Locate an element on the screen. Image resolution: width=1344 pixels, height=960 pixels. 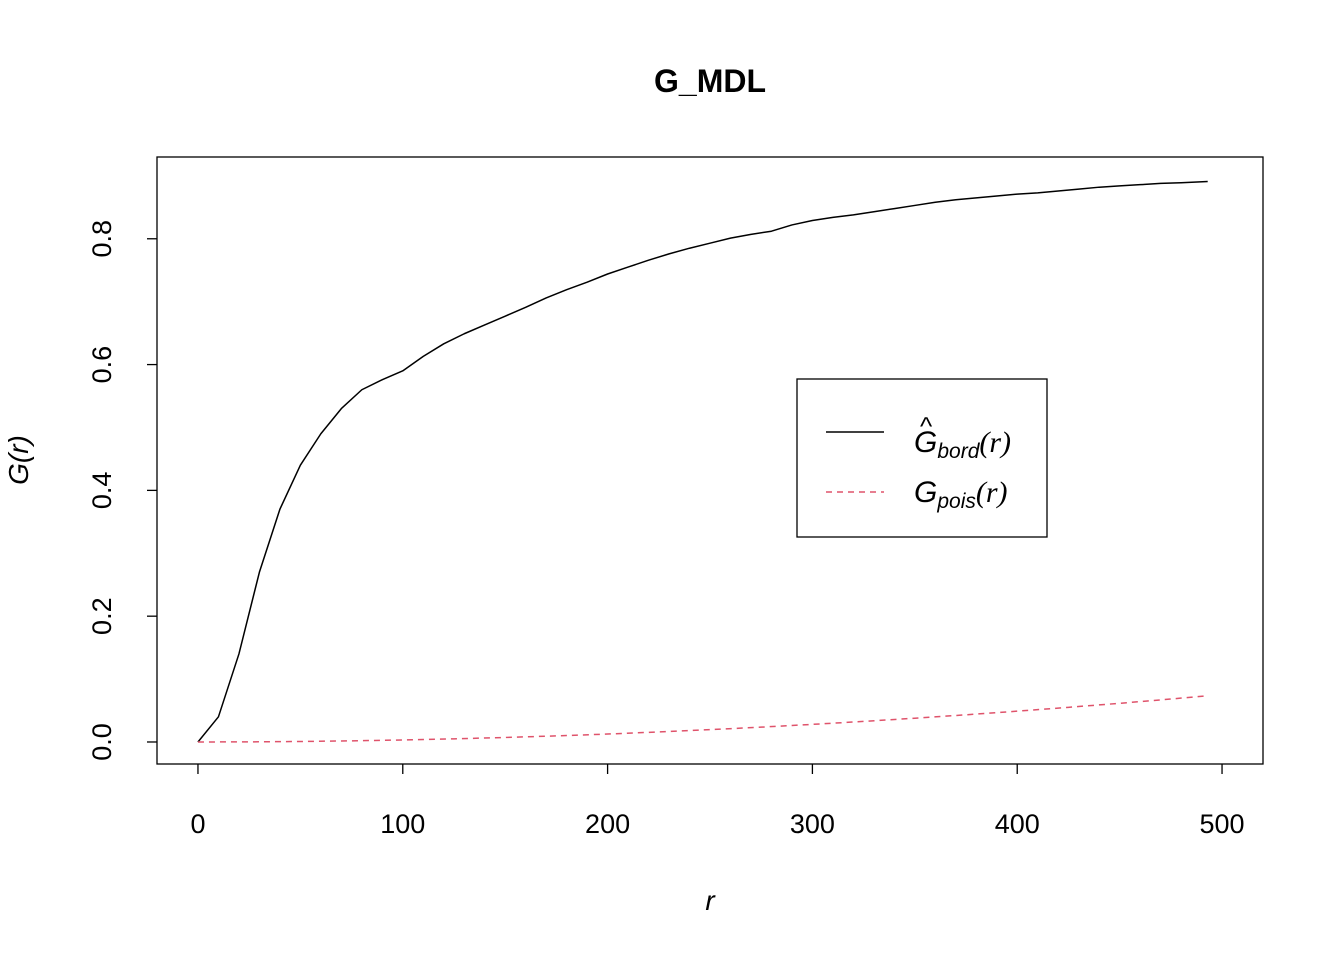
chart-title: G_MDL is located at coordinates (710, 81).